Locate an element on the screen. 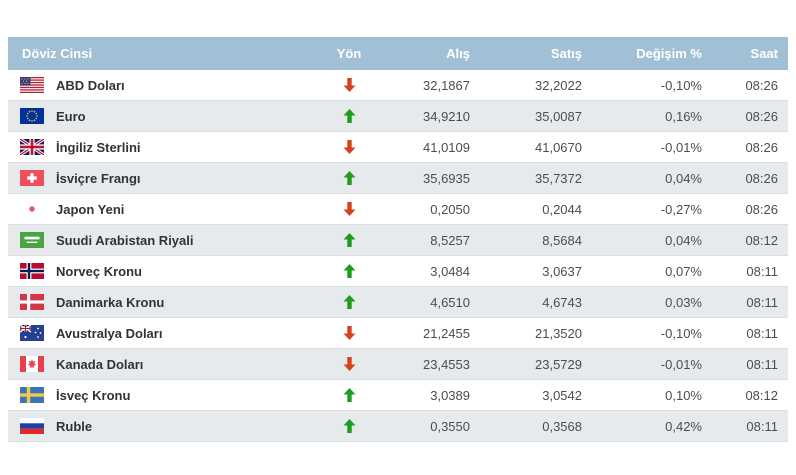 The image size is (796, 475). header-time: Saat is located at coordinates (764, 53).